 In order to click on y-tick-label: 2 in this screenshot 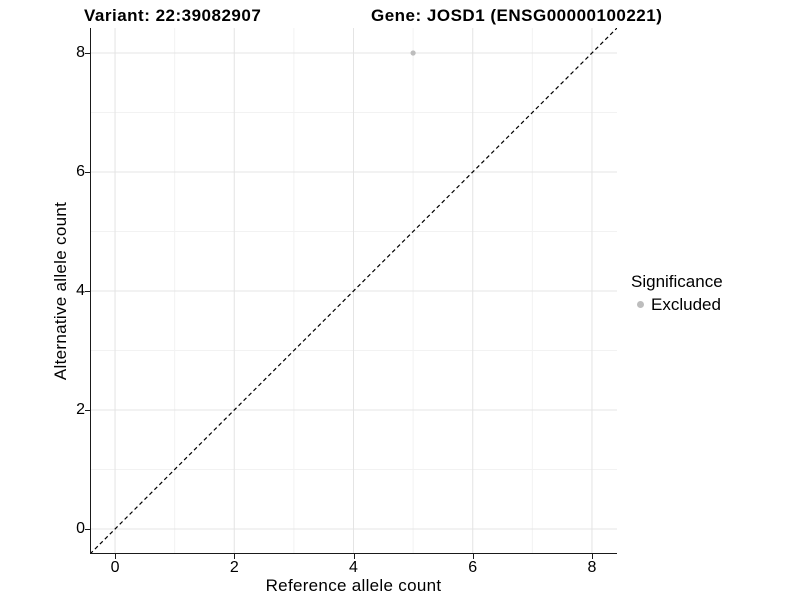, I will do `click(80, 409)`.